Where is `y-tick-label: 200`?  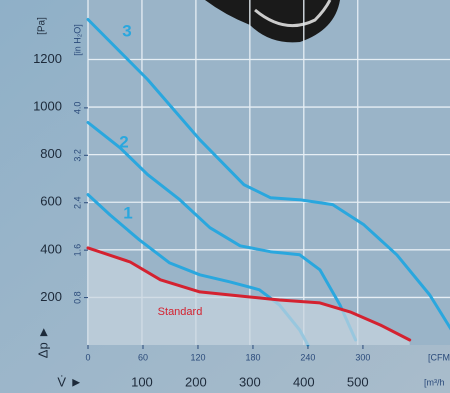 y-tick-label: 200 is located at coordinates (51, 296).